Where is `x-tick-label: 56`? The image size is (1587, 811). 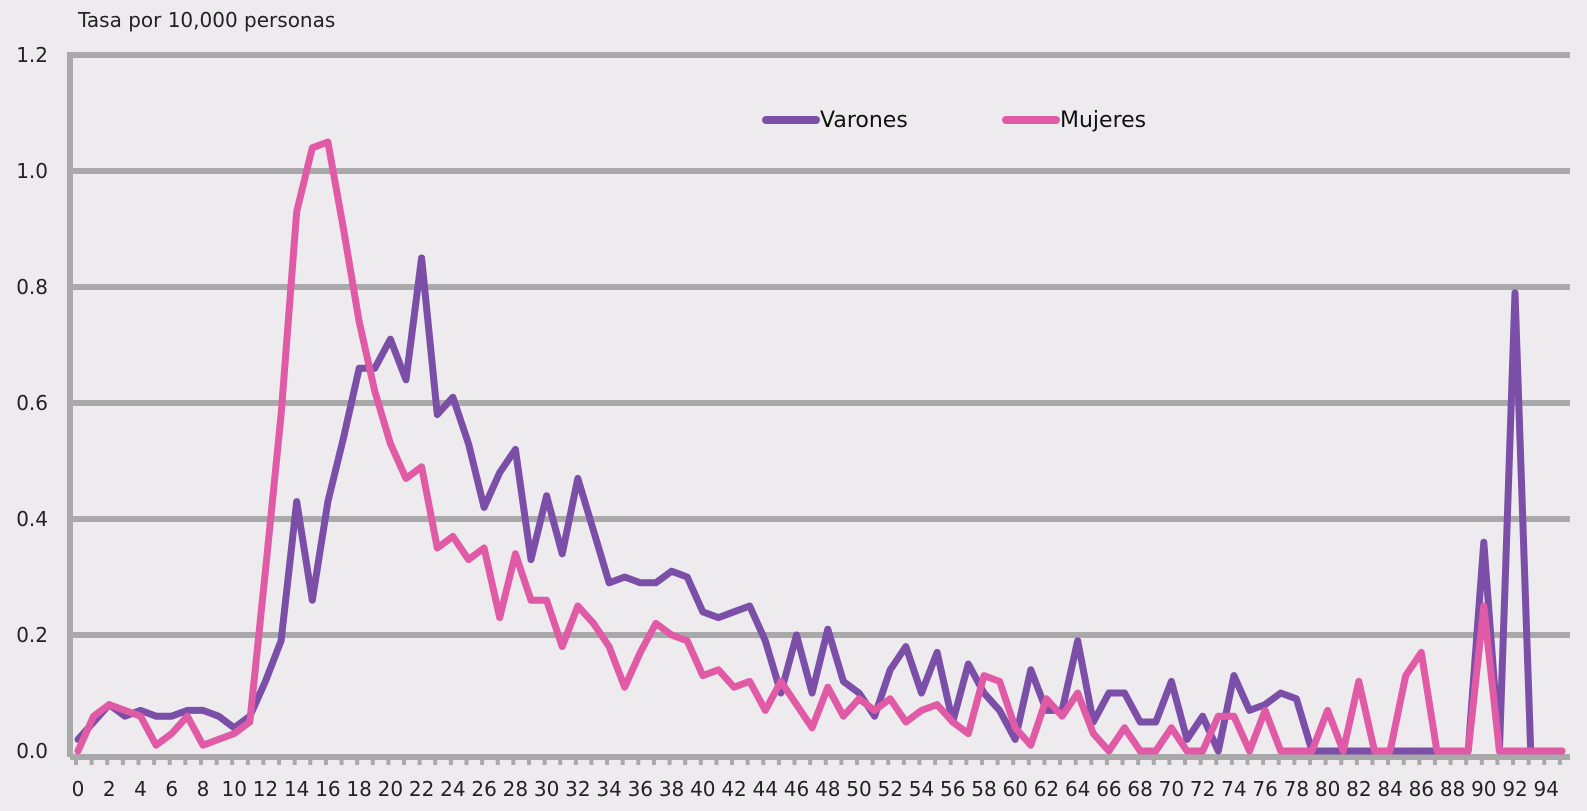
x-tick-label: 56 is located at coordinates (952, 789).